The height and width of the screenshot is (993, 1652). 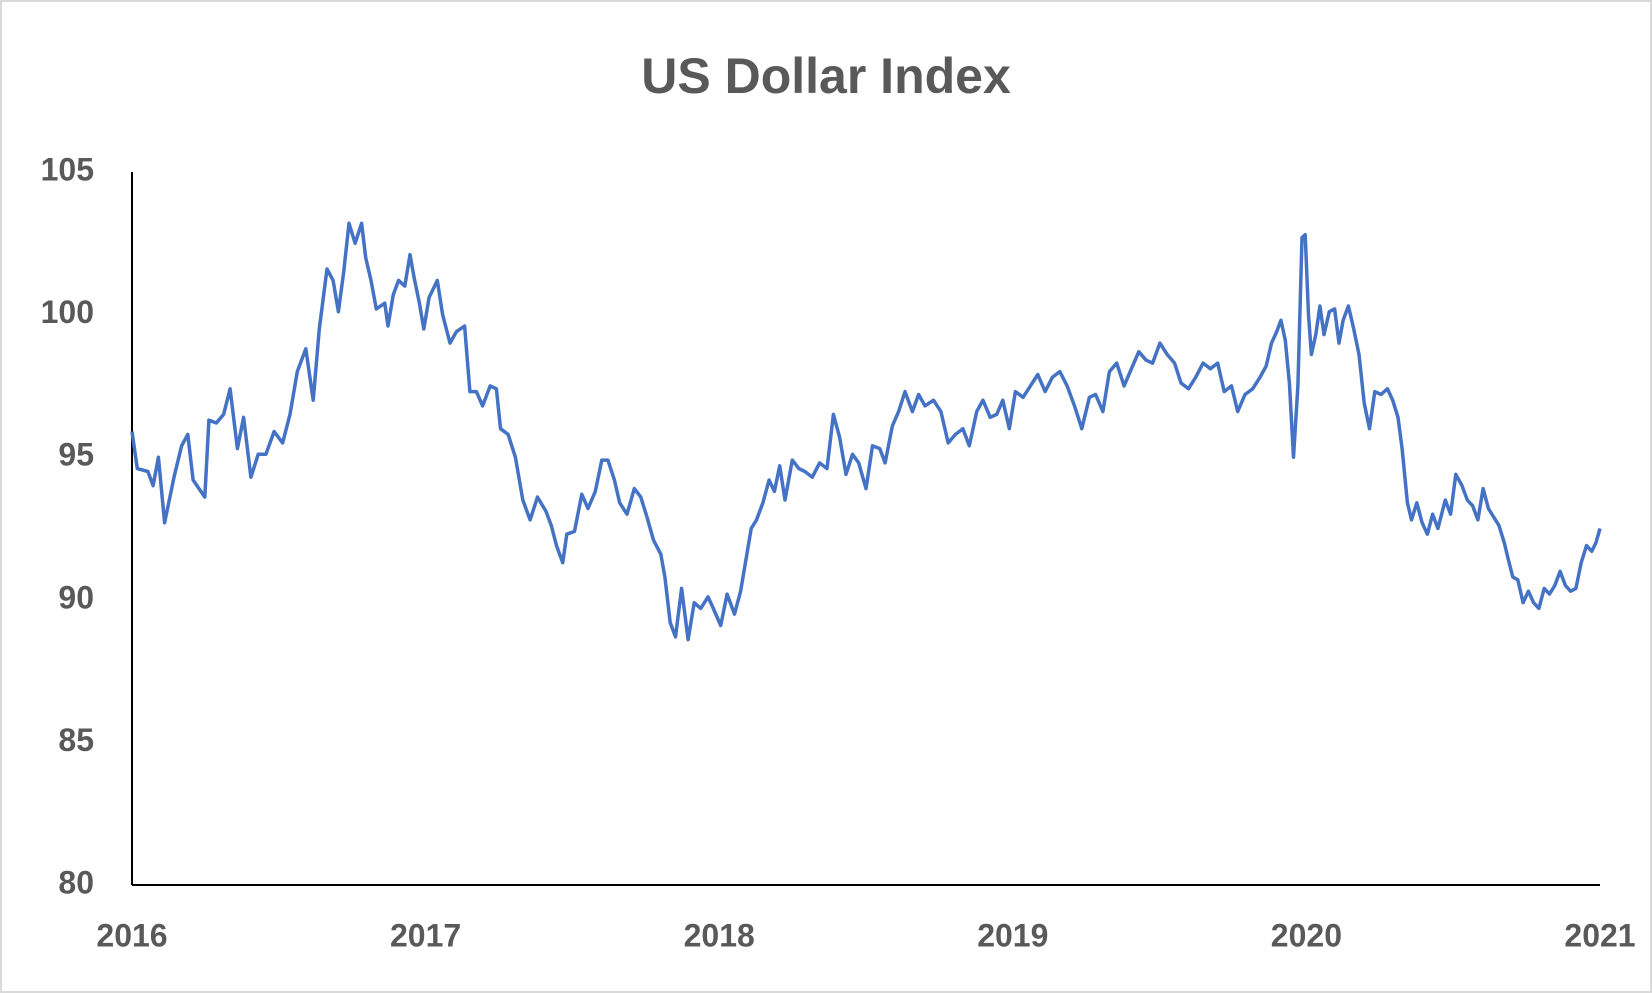 I want to click on y-tick-label: 95, so click(x=76, y=455).